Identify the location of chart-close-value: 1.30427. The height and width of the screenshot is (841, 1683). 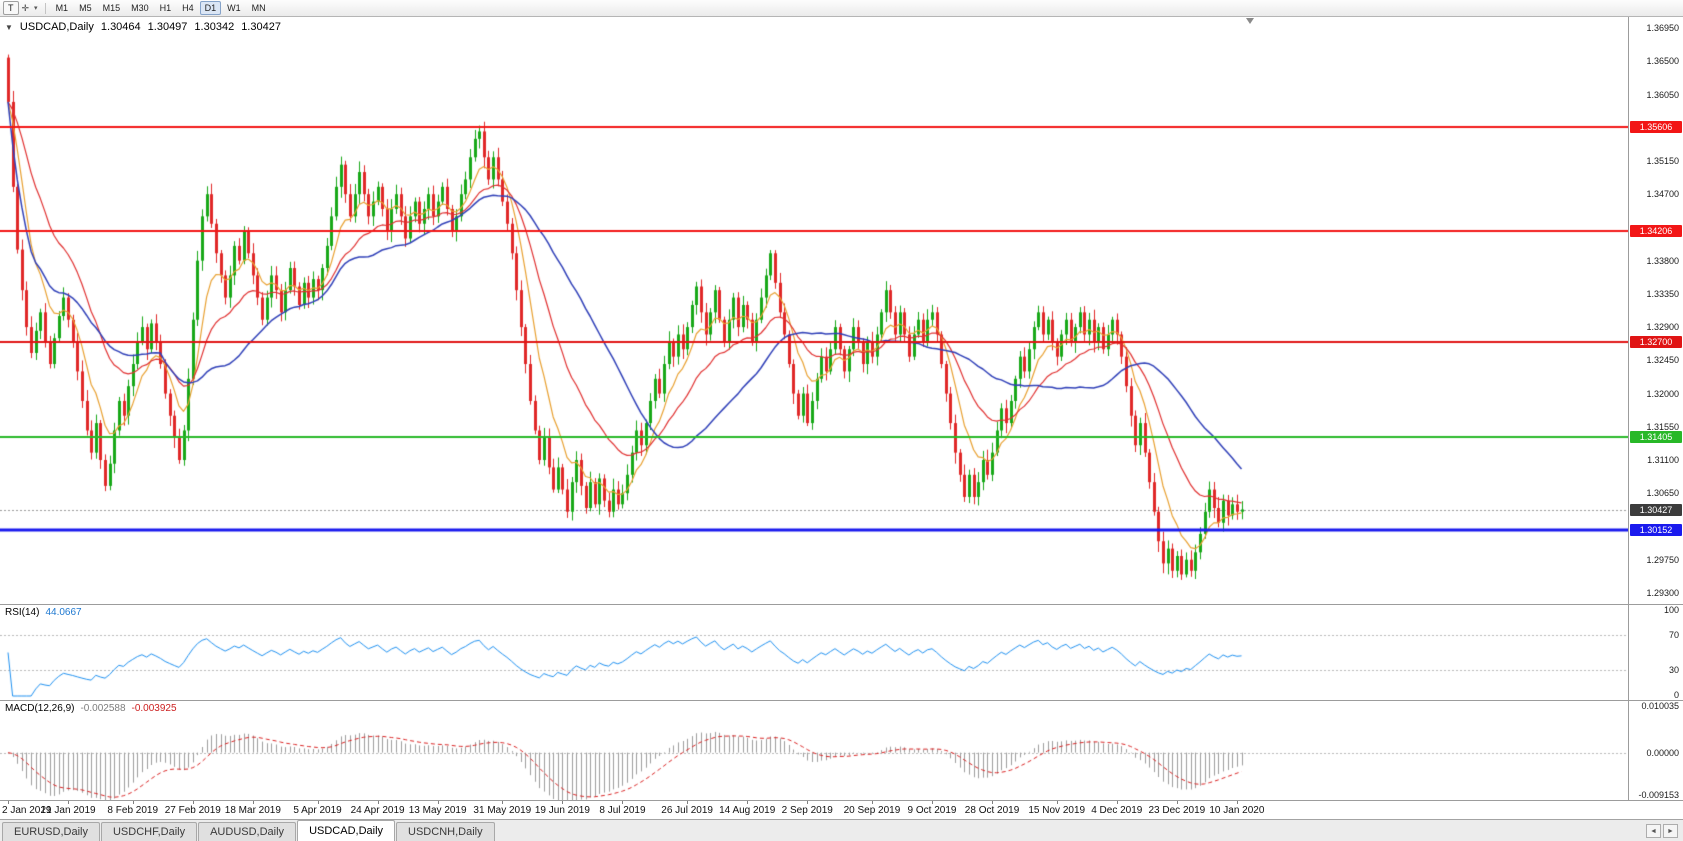
(261, 27).